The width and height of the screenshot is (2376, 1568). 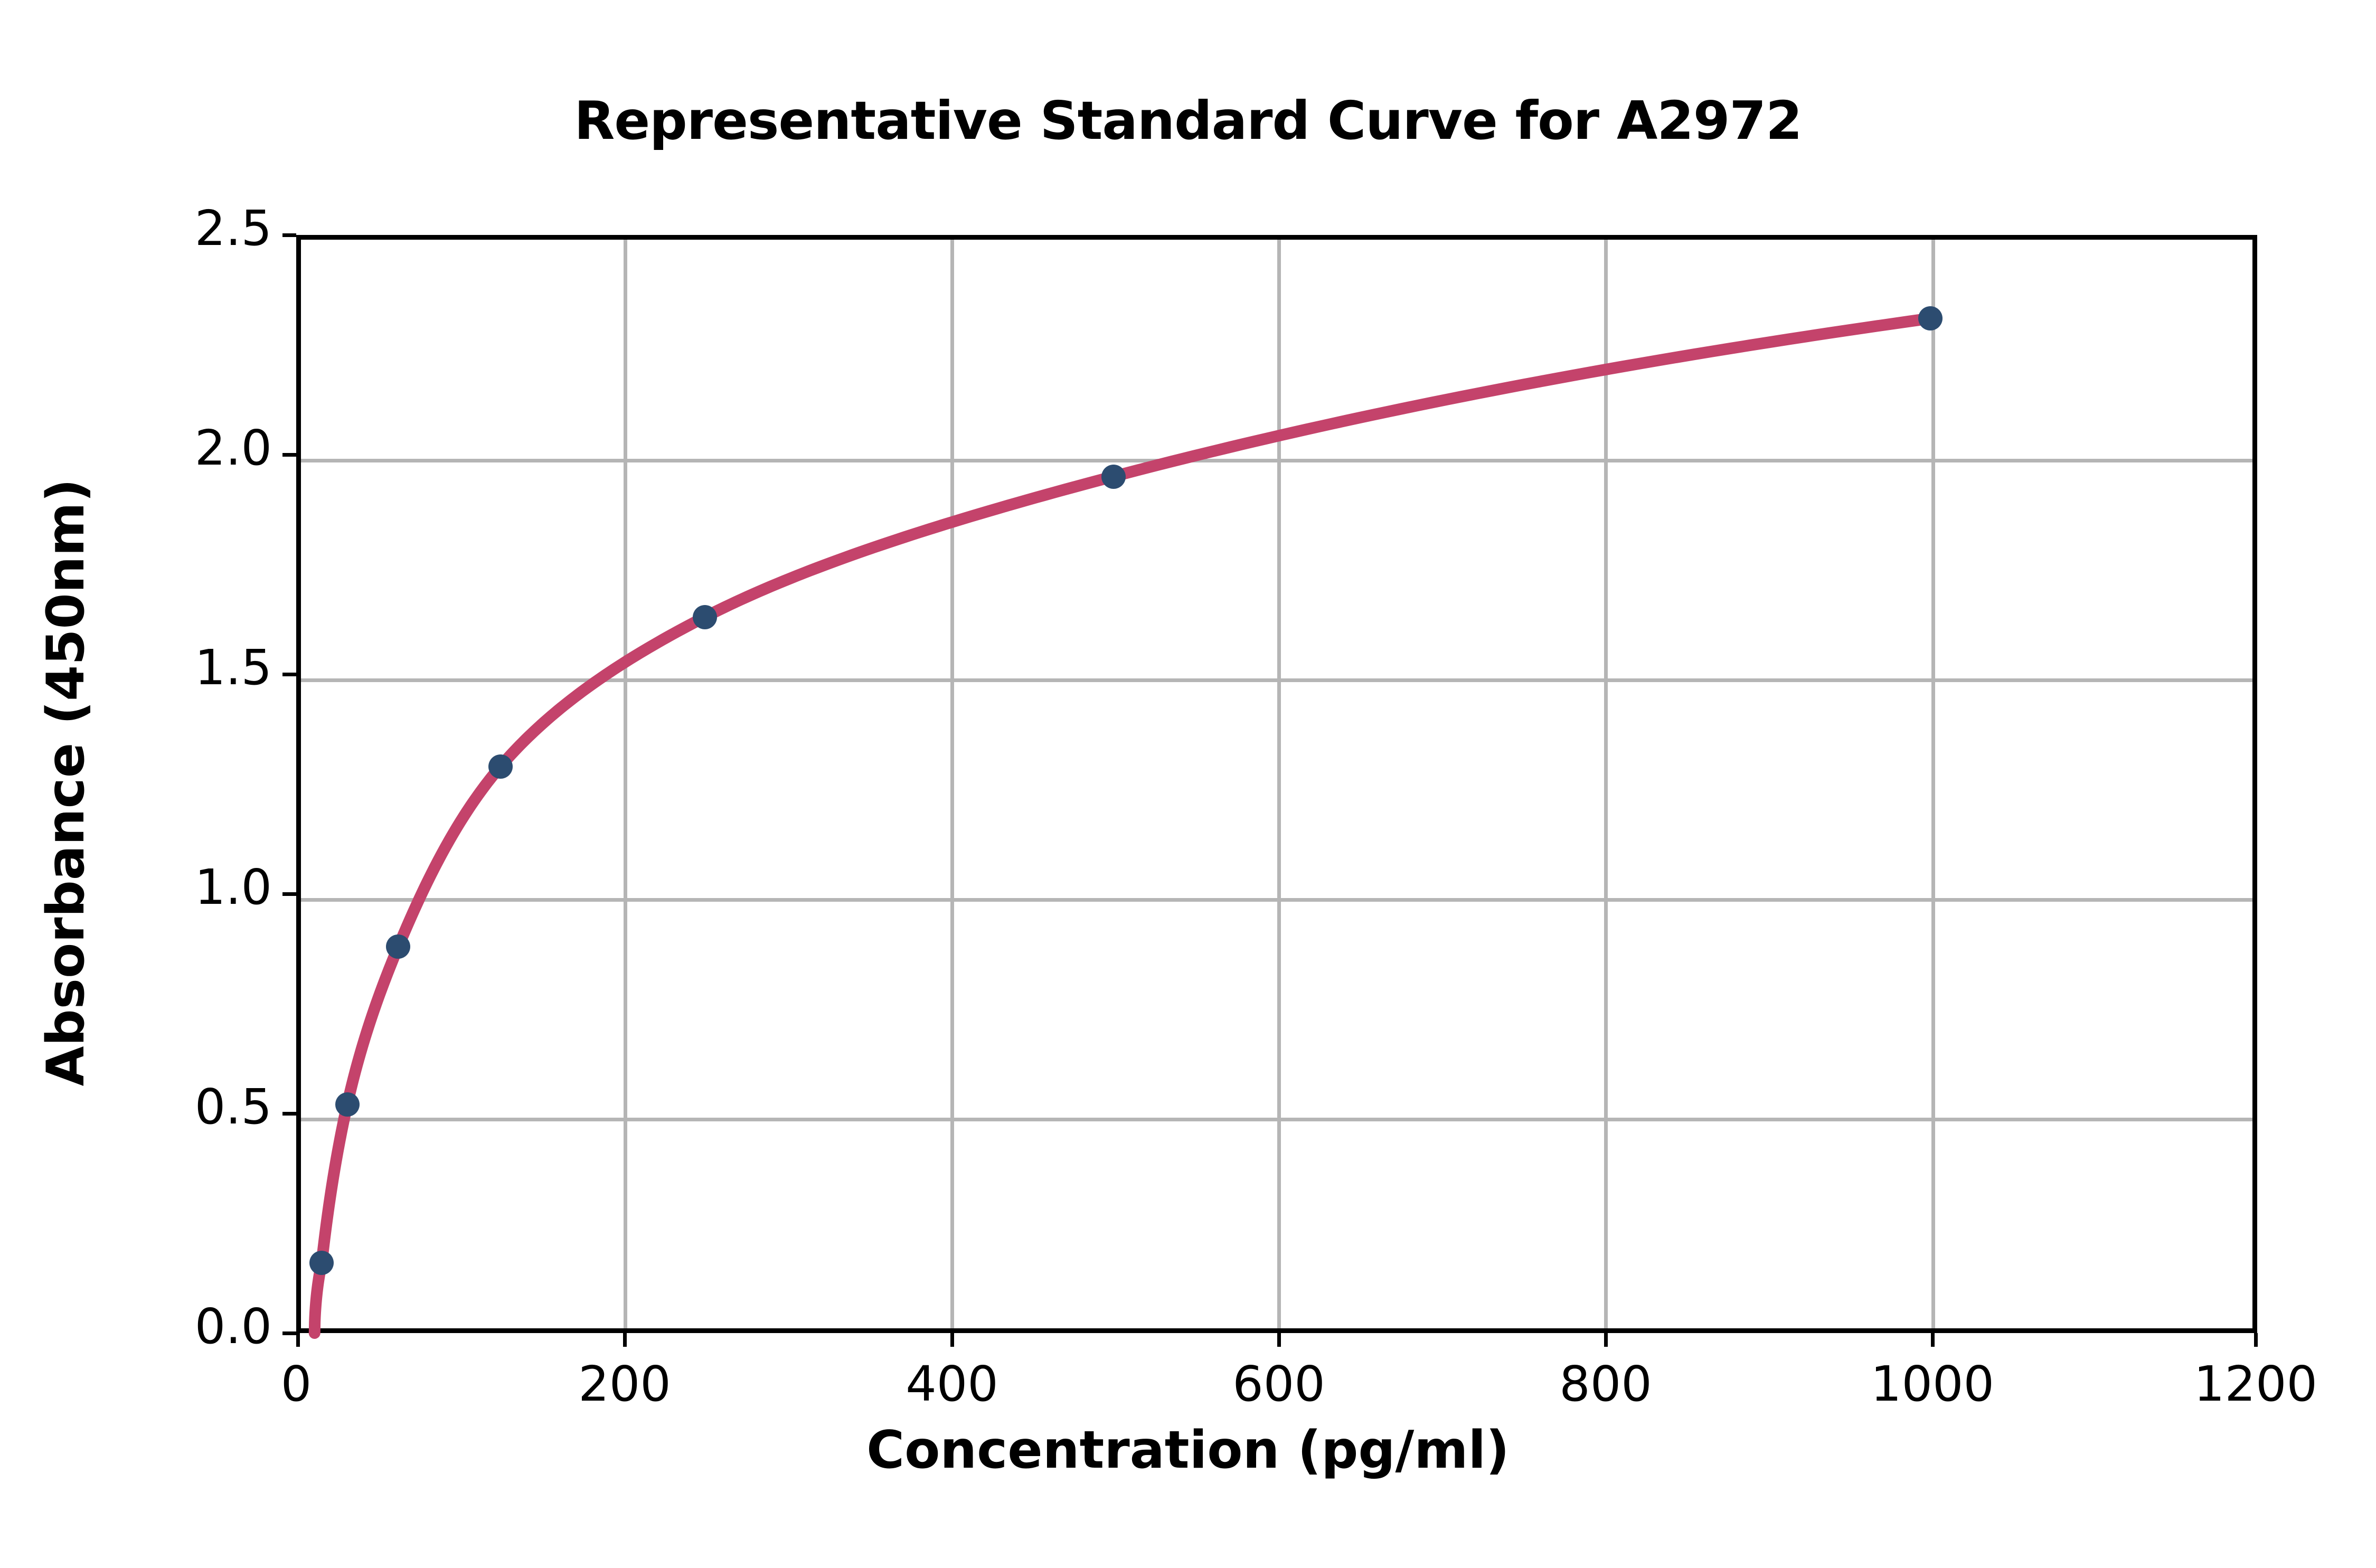 What do you see at coordinates (233, 887) in the screenshot?
I see `ytick-label-1-0: 1.0` at bounding box center [233, 887].